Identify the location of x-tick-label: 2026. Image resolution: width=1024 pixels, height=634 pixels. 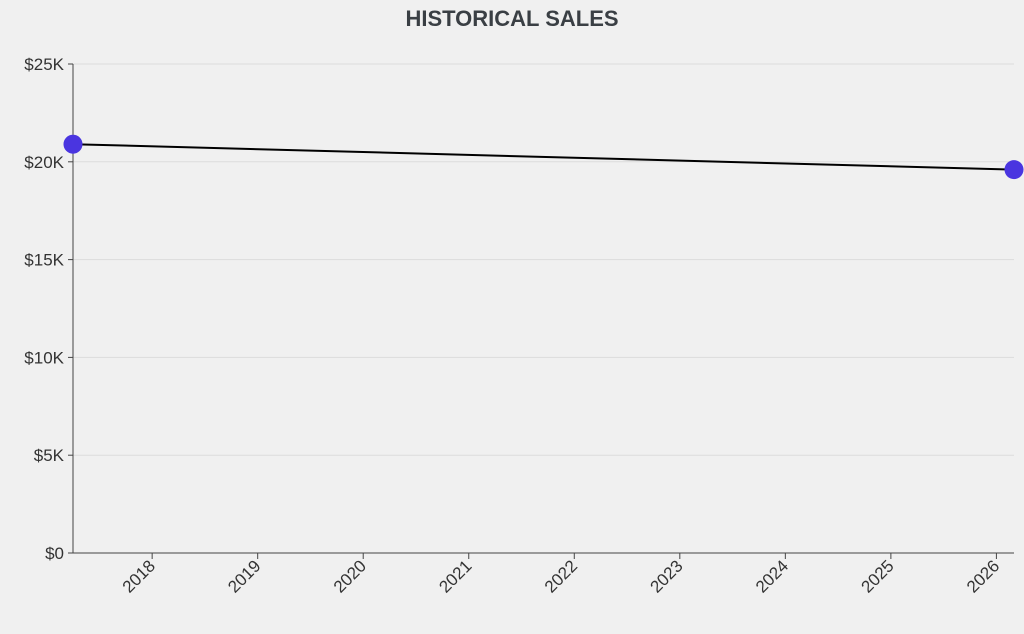
(983, 576).